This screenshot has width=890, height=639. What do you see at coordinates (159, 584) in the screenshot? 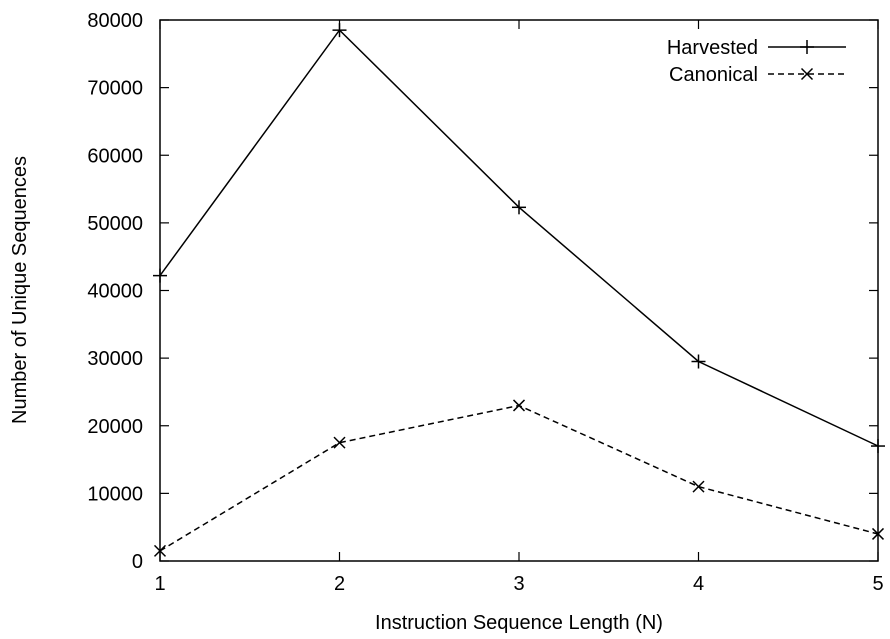
I see `x-tick-label: 1` at bounding box center [159, 584].